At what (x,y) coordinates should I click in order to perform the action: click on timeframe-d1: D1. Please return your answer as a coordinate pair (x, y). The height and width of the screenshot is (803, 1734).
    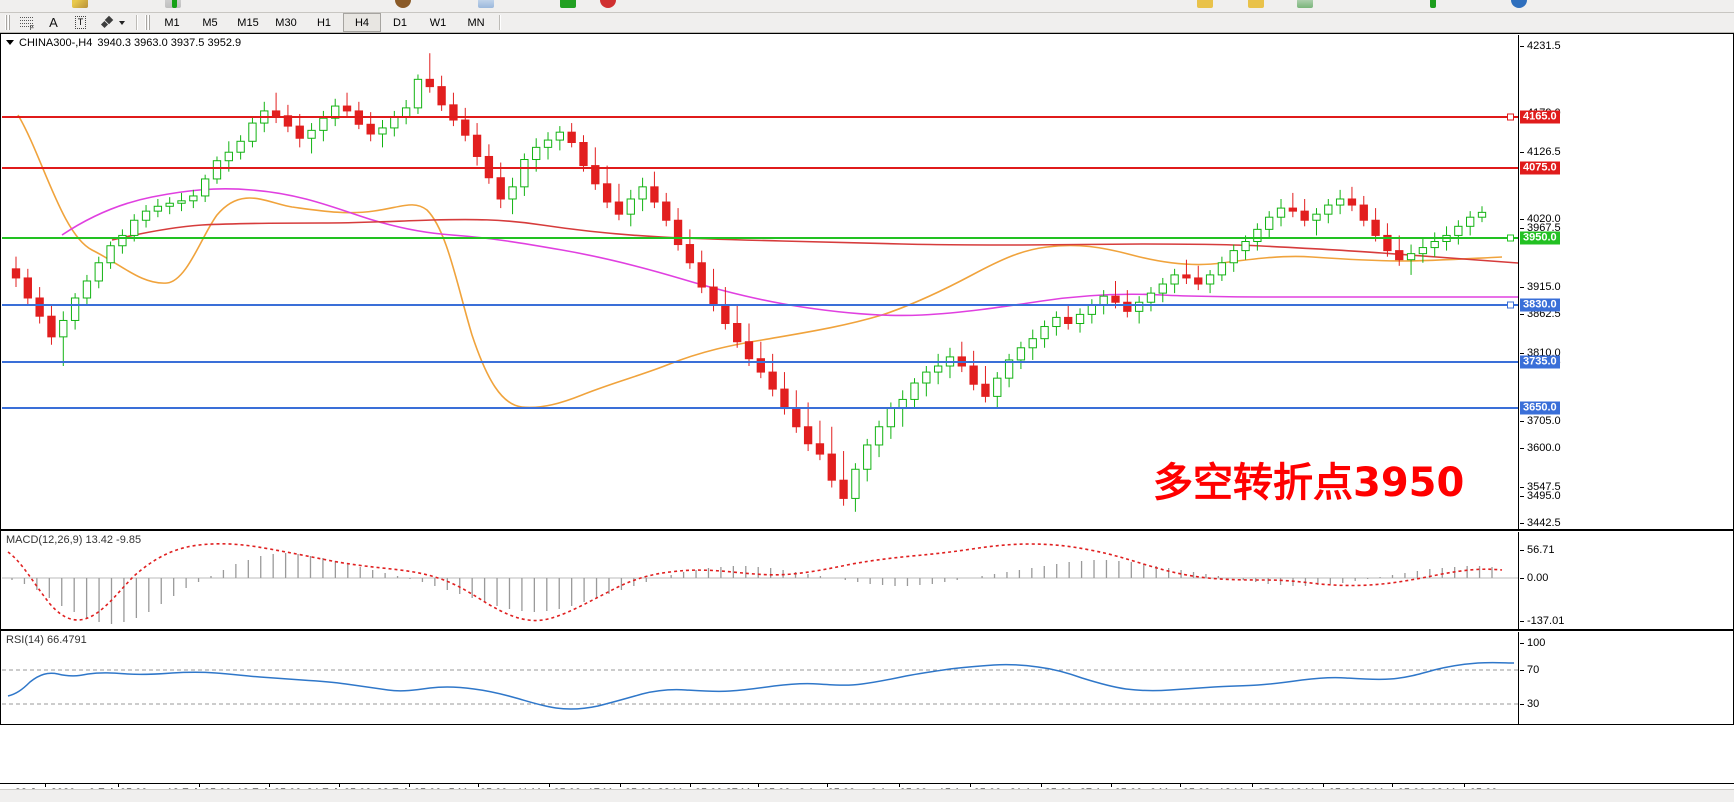
    Looking at the image, I should click on (400, 22).